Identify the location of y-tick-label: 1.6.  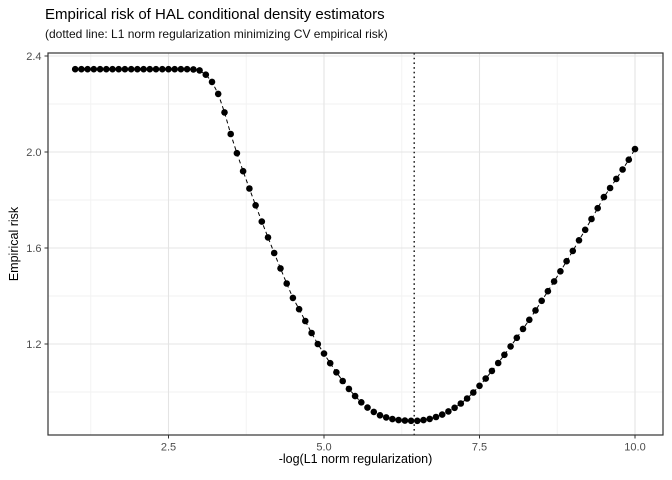
(33, 249).